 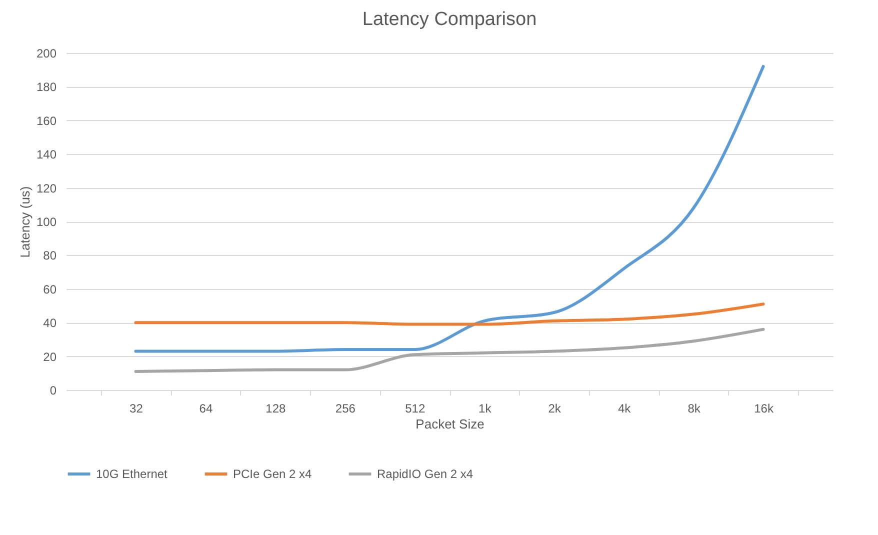 What do you see at coordinates (425, 474) in the screenshot?
I see `legend-label: RapidIO Gen 2 x4` at bounding box center [425, 474].